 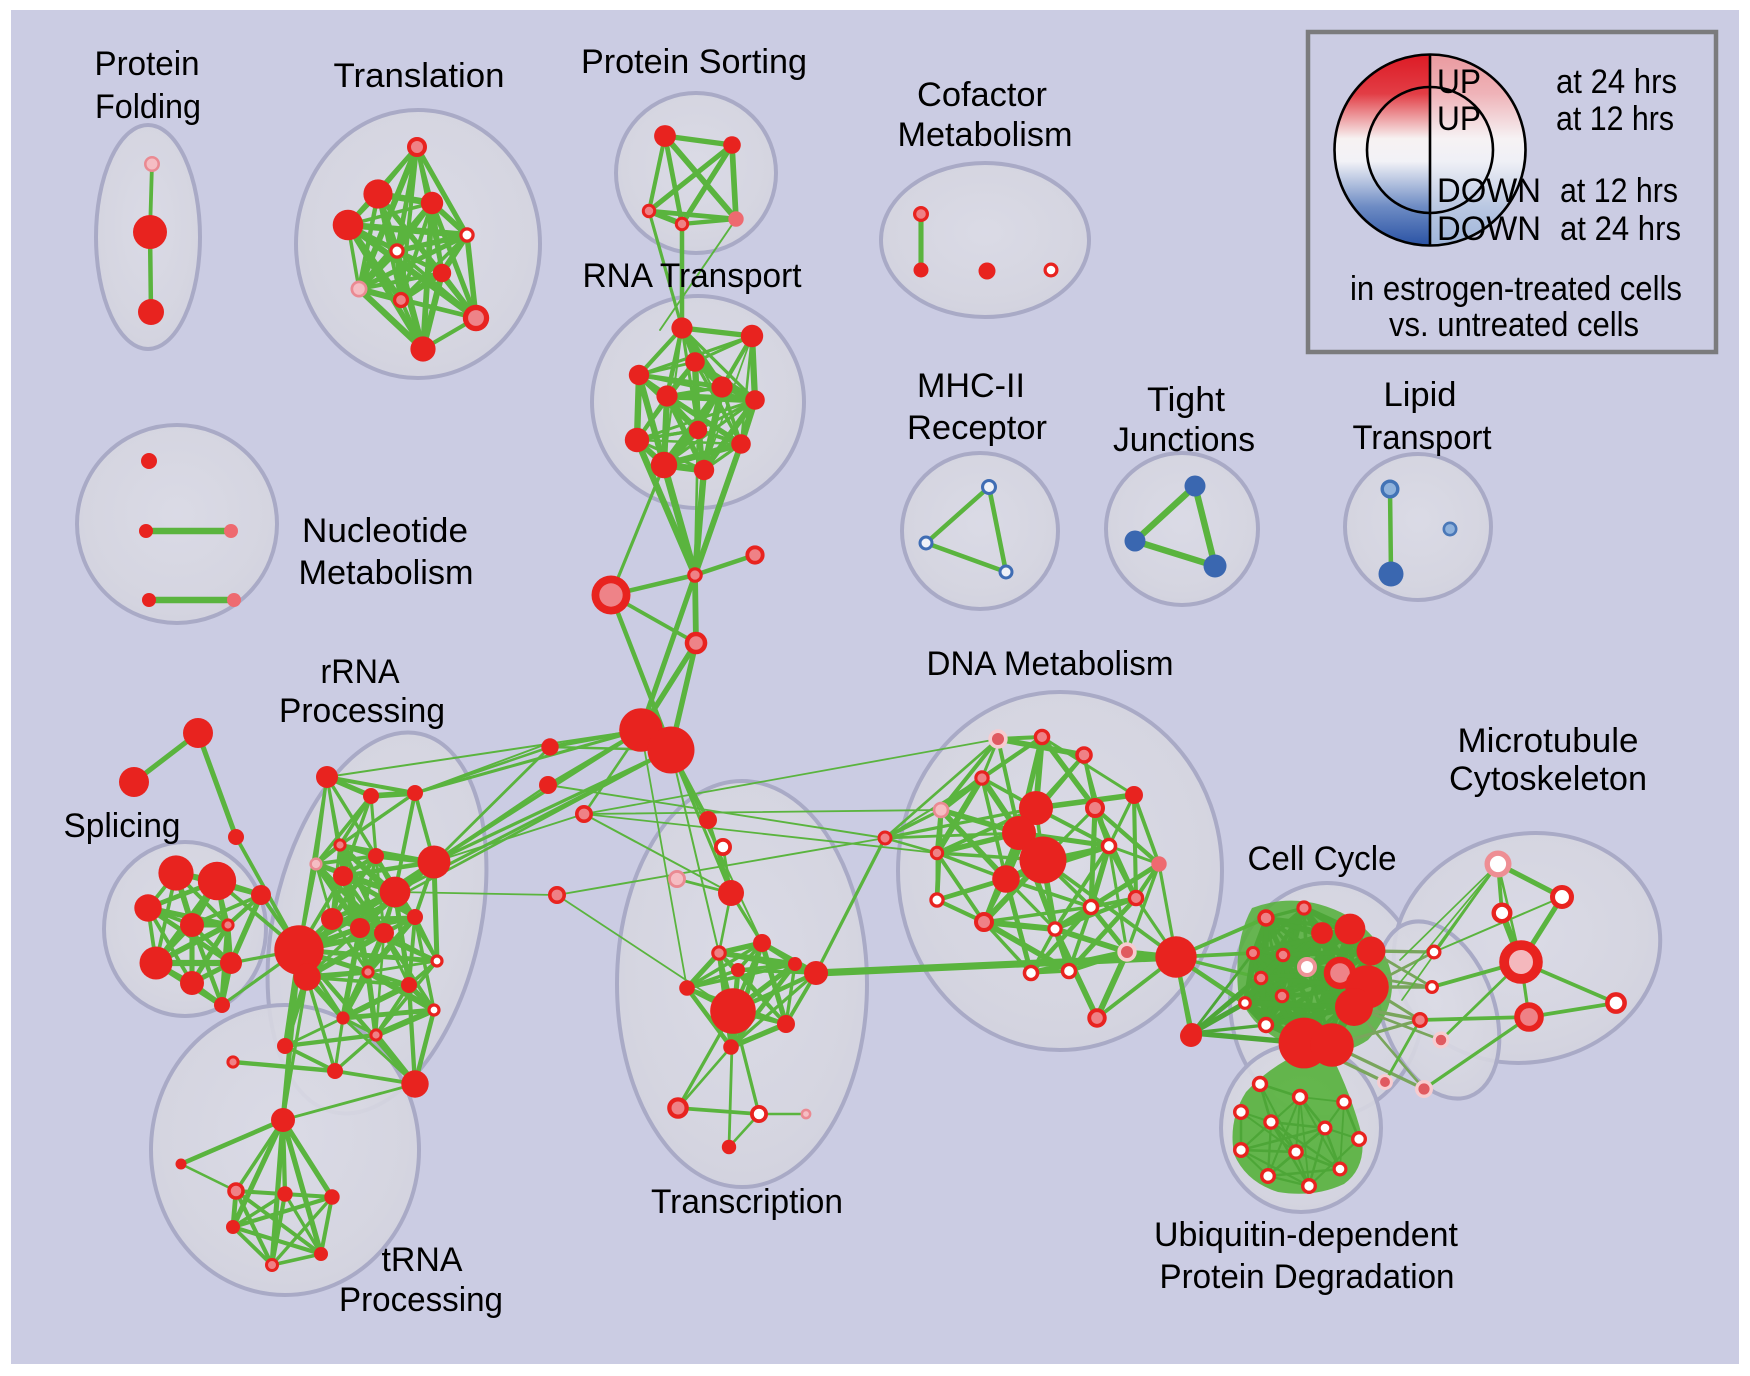 What do you see at coordinates (693, 276) in the screenshot?
I see `svg-text: RNA Transport` at bounding box center [693, 276].